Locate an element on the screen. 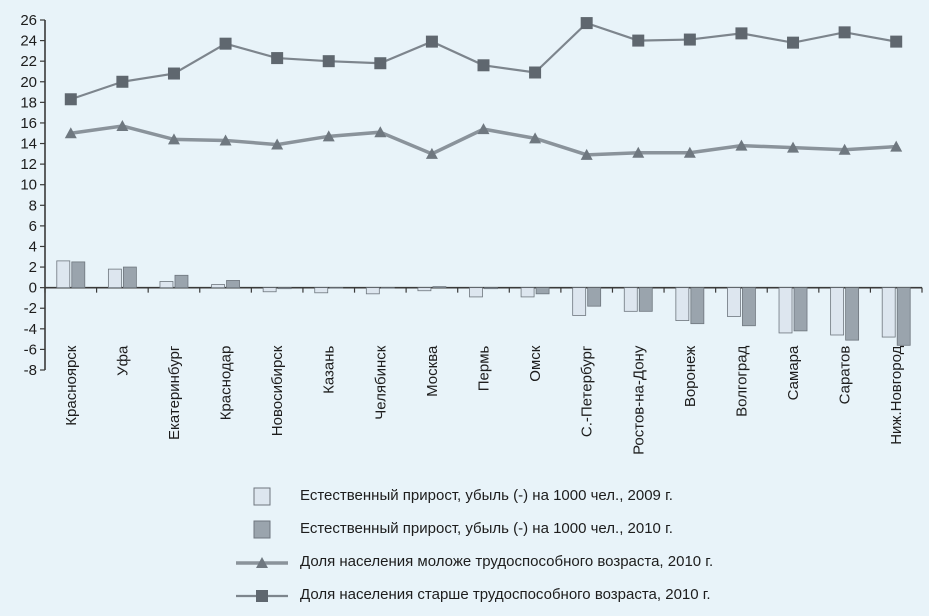  legend-square-icon is located at coordinates (262, 596).